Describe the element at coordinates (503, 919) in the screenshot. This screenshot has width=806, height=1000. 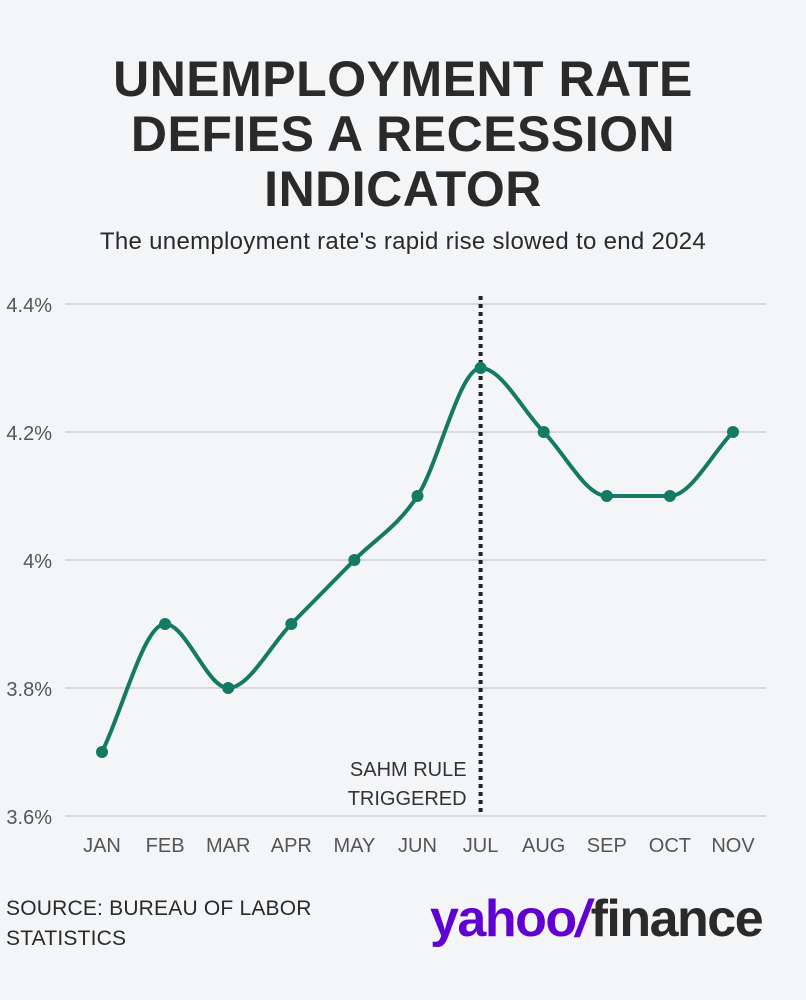
I see `logo-yahoo: yahoo` at that location.